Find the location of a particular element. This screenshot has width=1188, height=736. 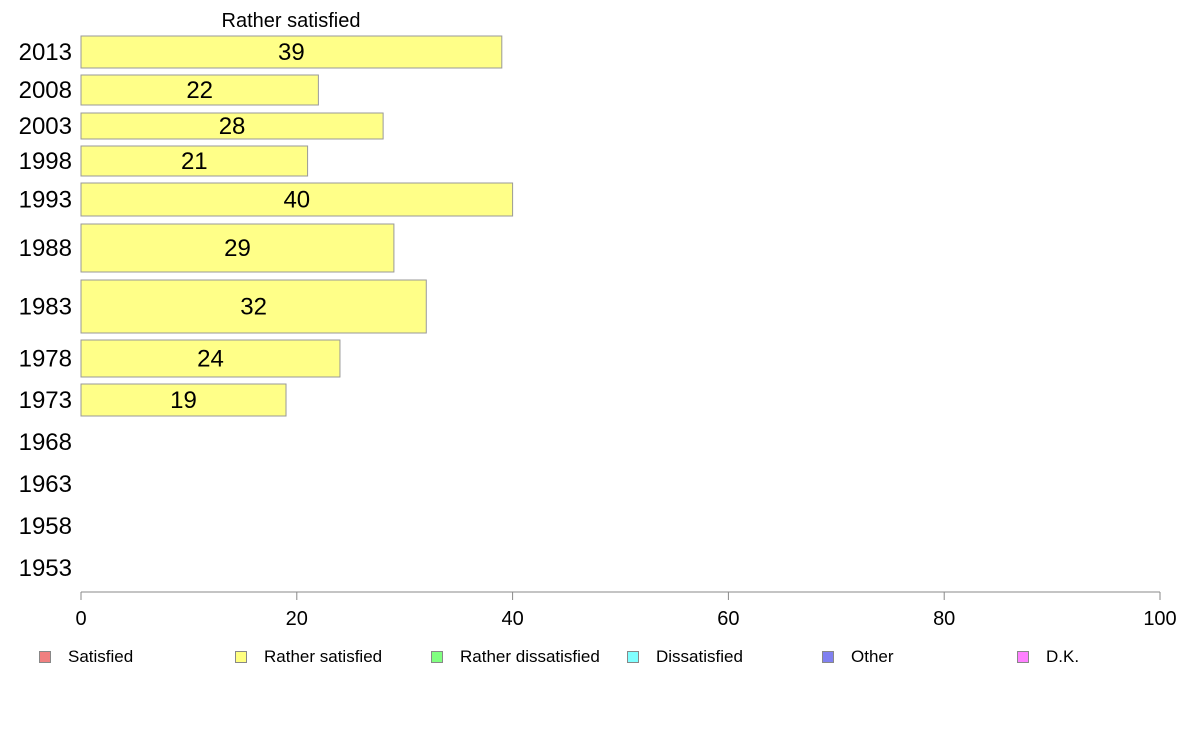

legend-item: Rather satisfied is located at coordinates (308, 657).